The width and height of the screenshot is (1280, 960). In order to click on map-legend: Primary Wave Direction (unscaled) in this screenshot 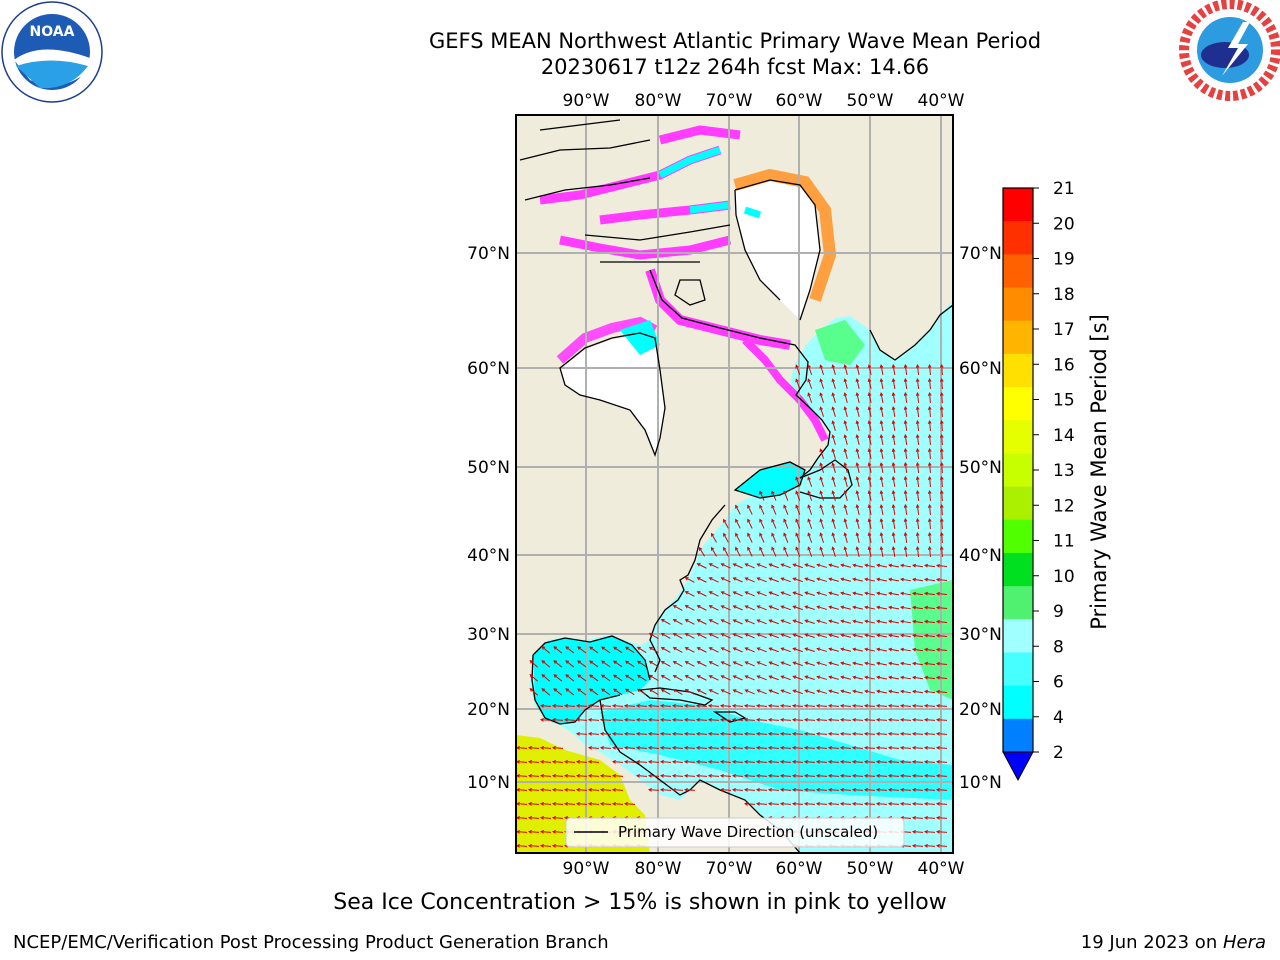, I will do `click(735, 832)`.